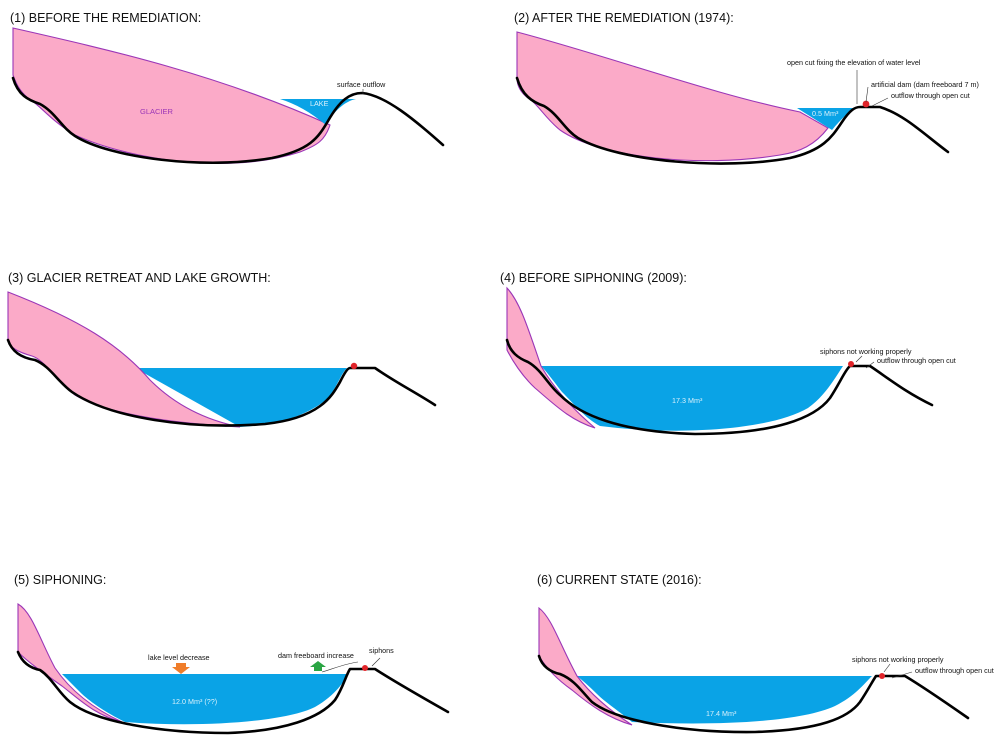 The width and height of the screenshot is (1001, 740). I want to click on lake-level-decrease-label: lake level decrease, so click(179, 657).